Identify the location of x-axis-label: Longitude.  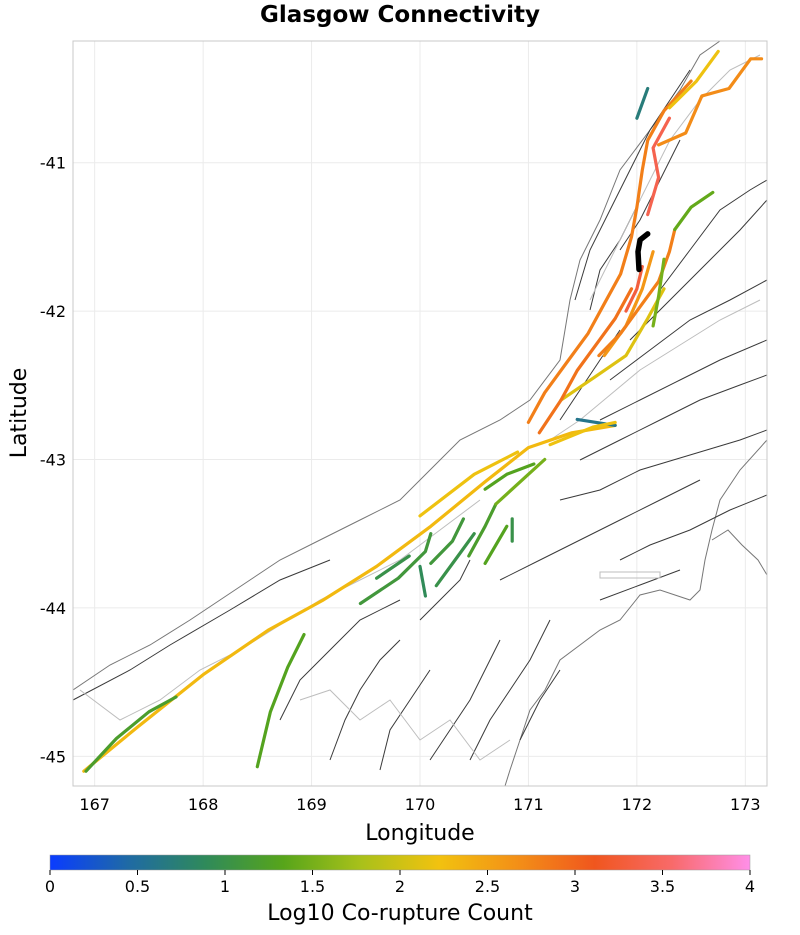
(419, 833).